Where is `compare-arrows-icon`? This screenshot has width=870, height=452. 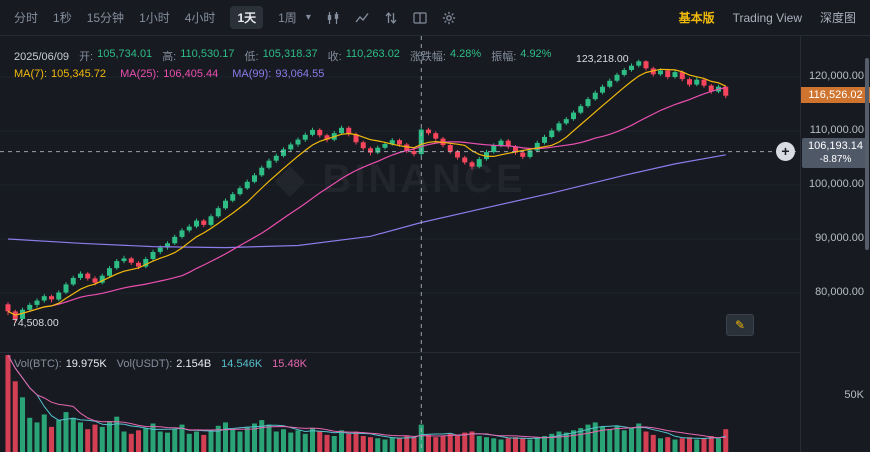 compare-arrows-icon is located at coordinates (391, 18).